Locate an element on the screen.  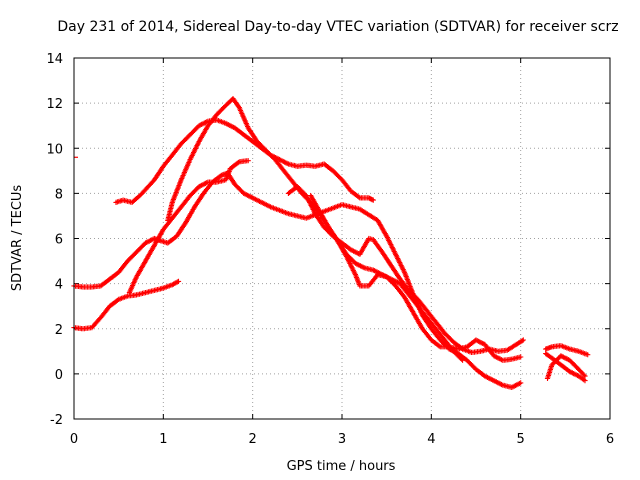
x-tick-label: 6 is located at coordinates (610, 439).